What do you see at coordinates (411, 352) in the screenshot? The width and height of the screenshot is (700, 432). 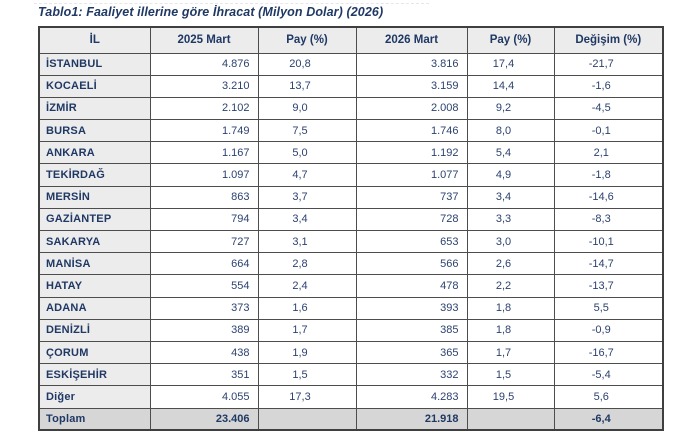 I see `cell-2026-mart: 365` at bounding box center [411, 352].